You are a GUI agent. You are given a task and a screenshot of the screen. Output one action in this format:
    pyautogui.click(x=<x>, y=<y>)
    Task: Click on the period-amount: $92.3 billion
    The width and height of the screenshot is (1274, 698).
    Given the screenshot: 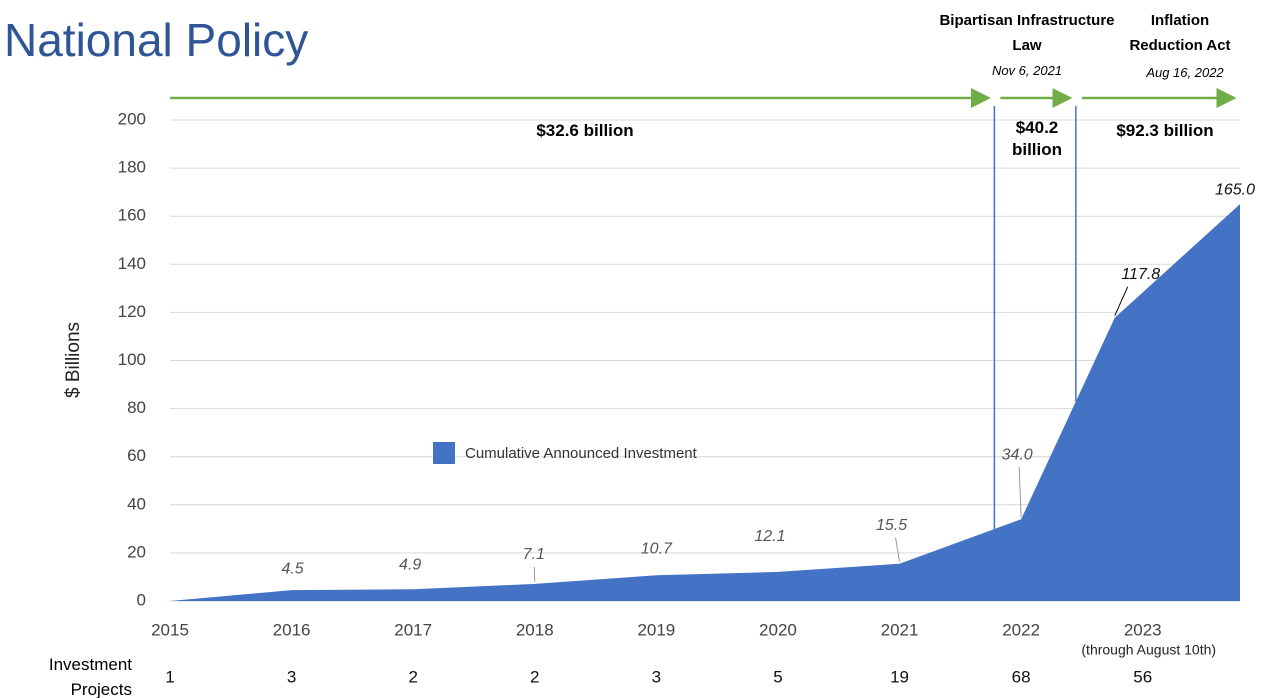 What is the action you would take?
    pyautogui.click(x=1165, y=130)
    